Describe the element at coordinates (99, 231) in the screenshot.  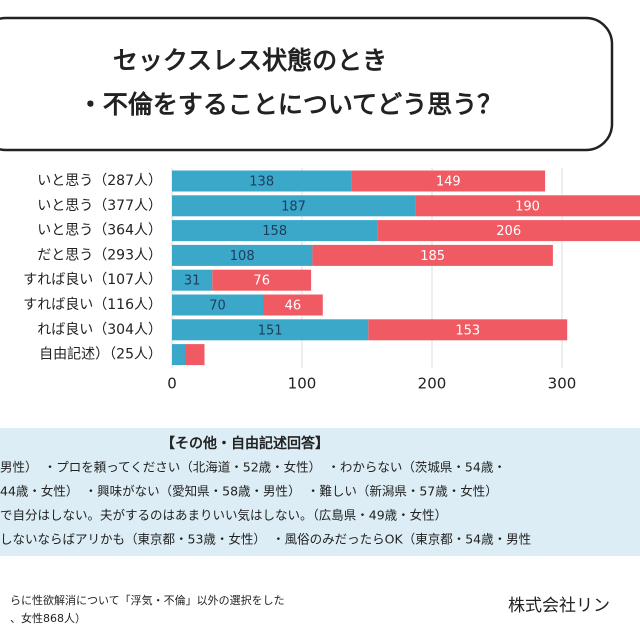
I see `y-tick-label: いと思う（364人）` at that location.